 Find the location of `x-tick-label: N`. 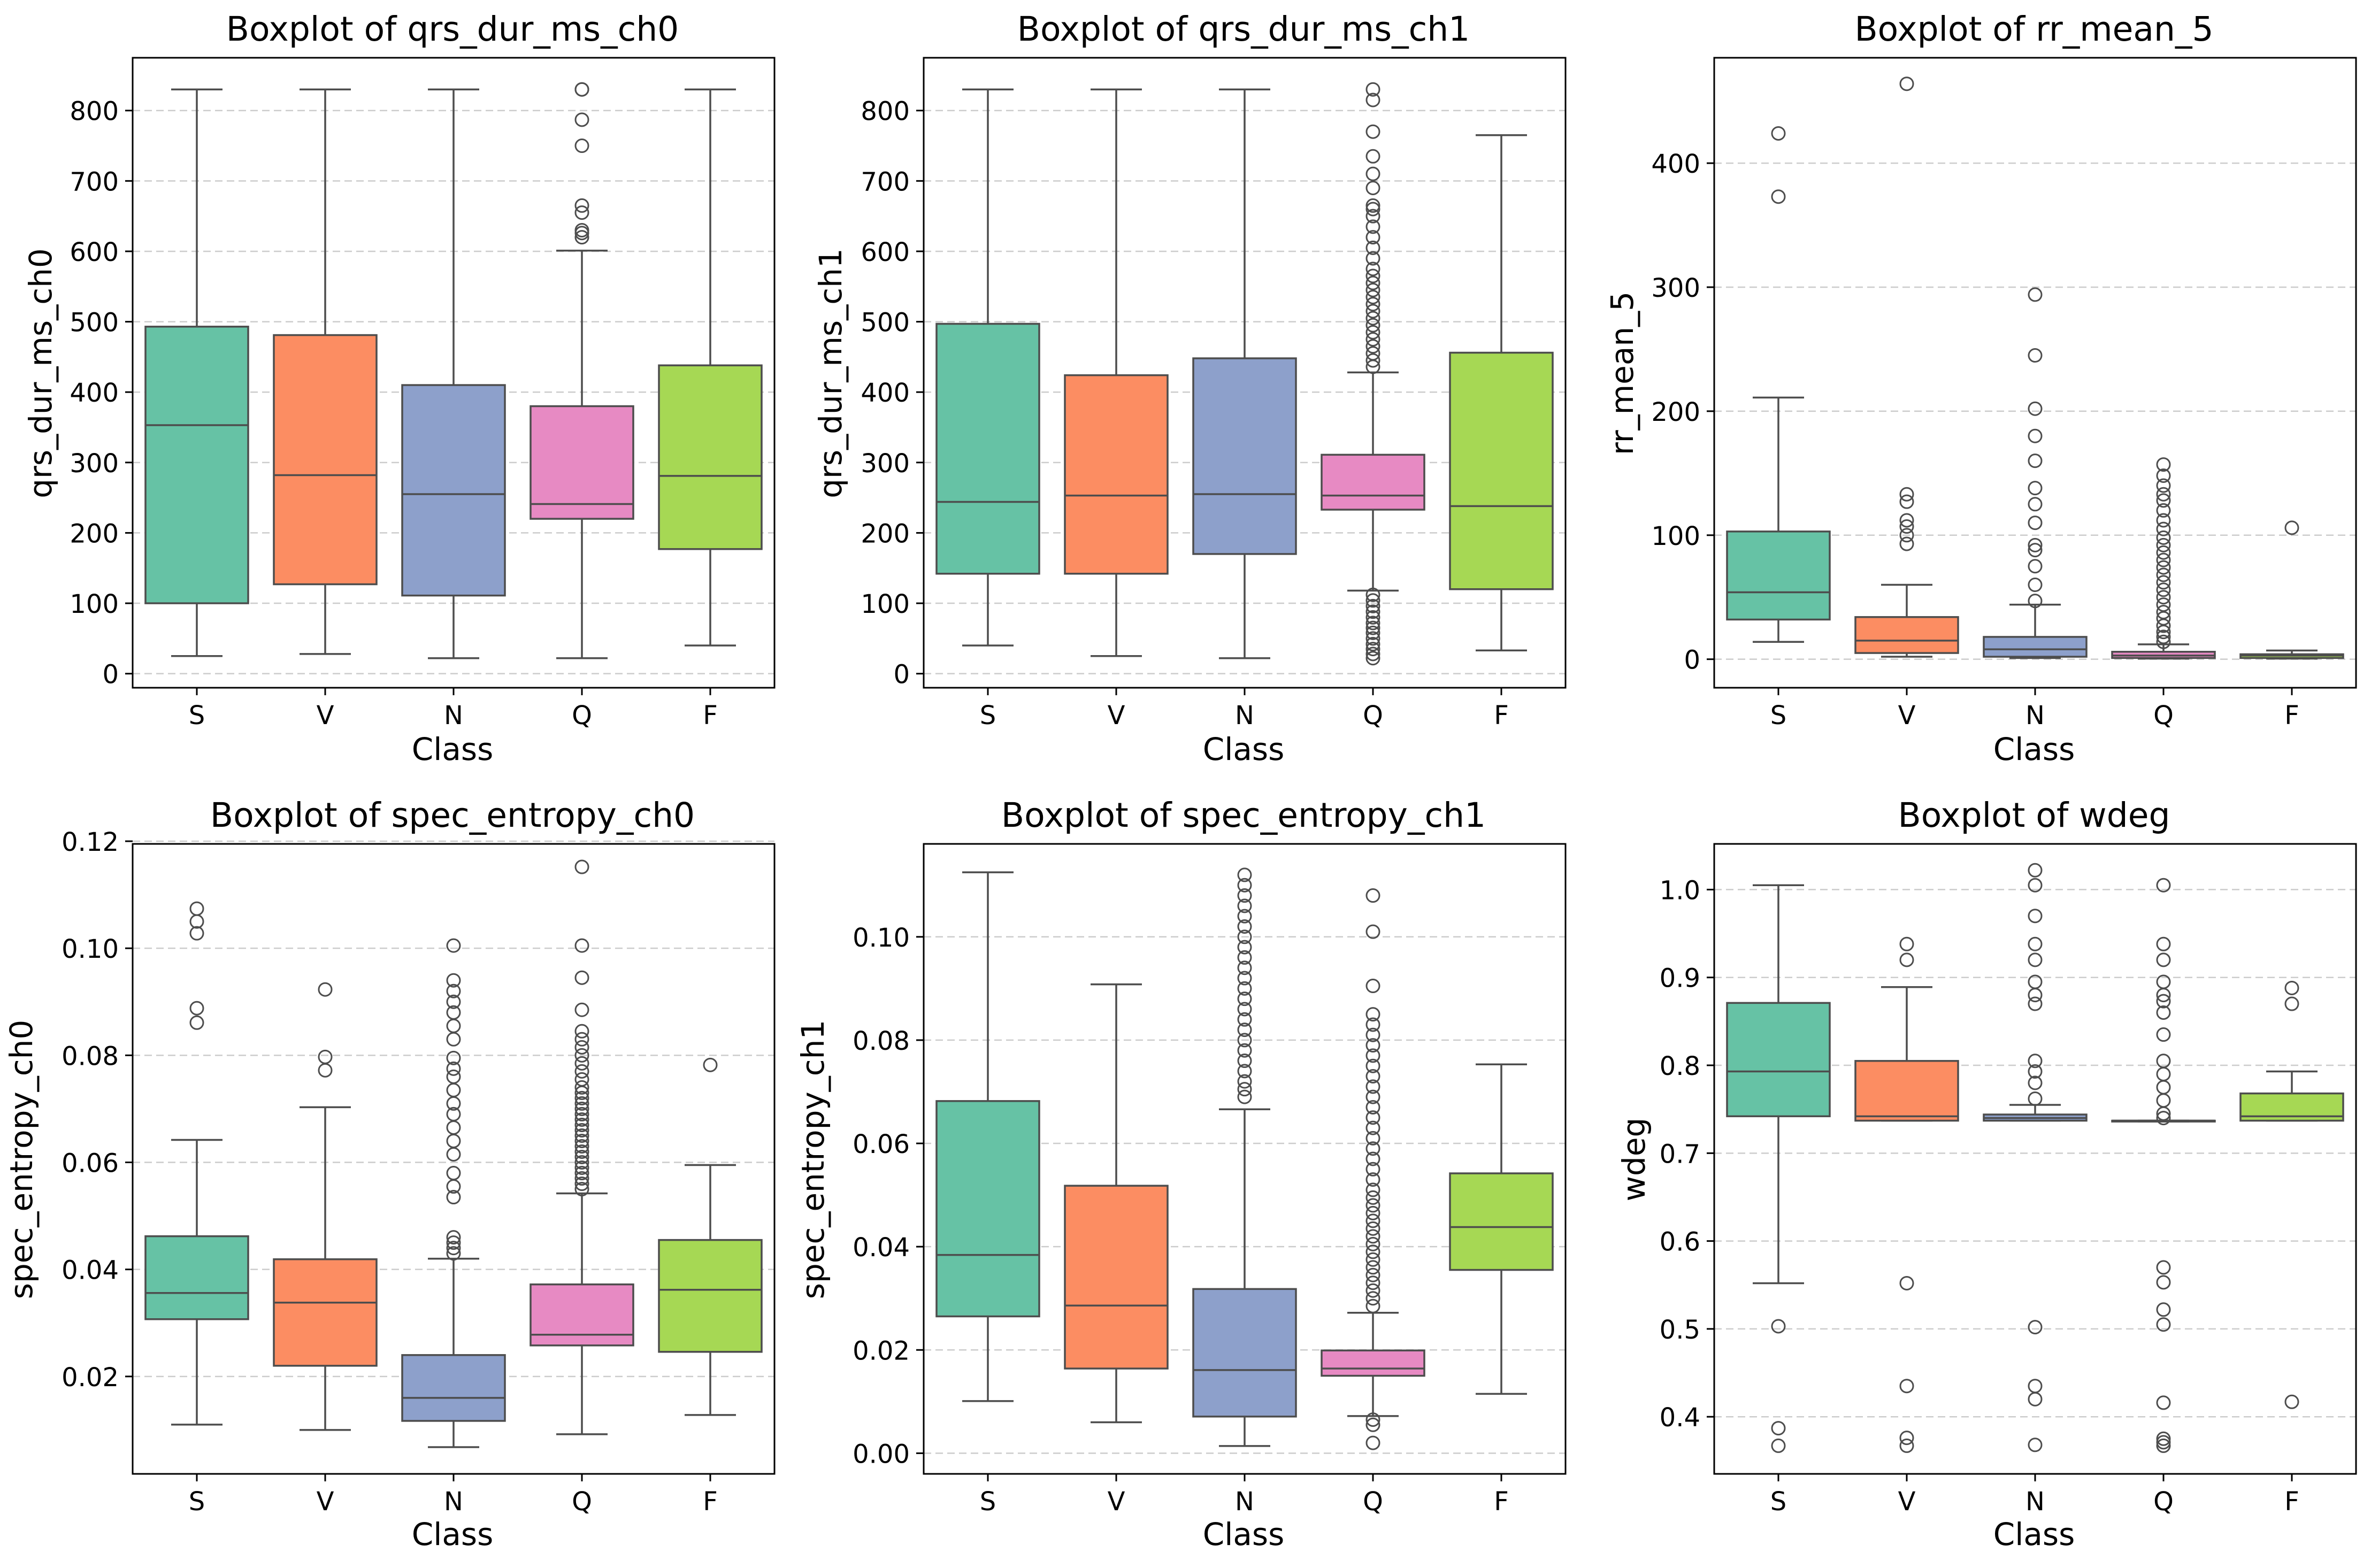

x-tick-label: N is located at coordinates (453, 1502).